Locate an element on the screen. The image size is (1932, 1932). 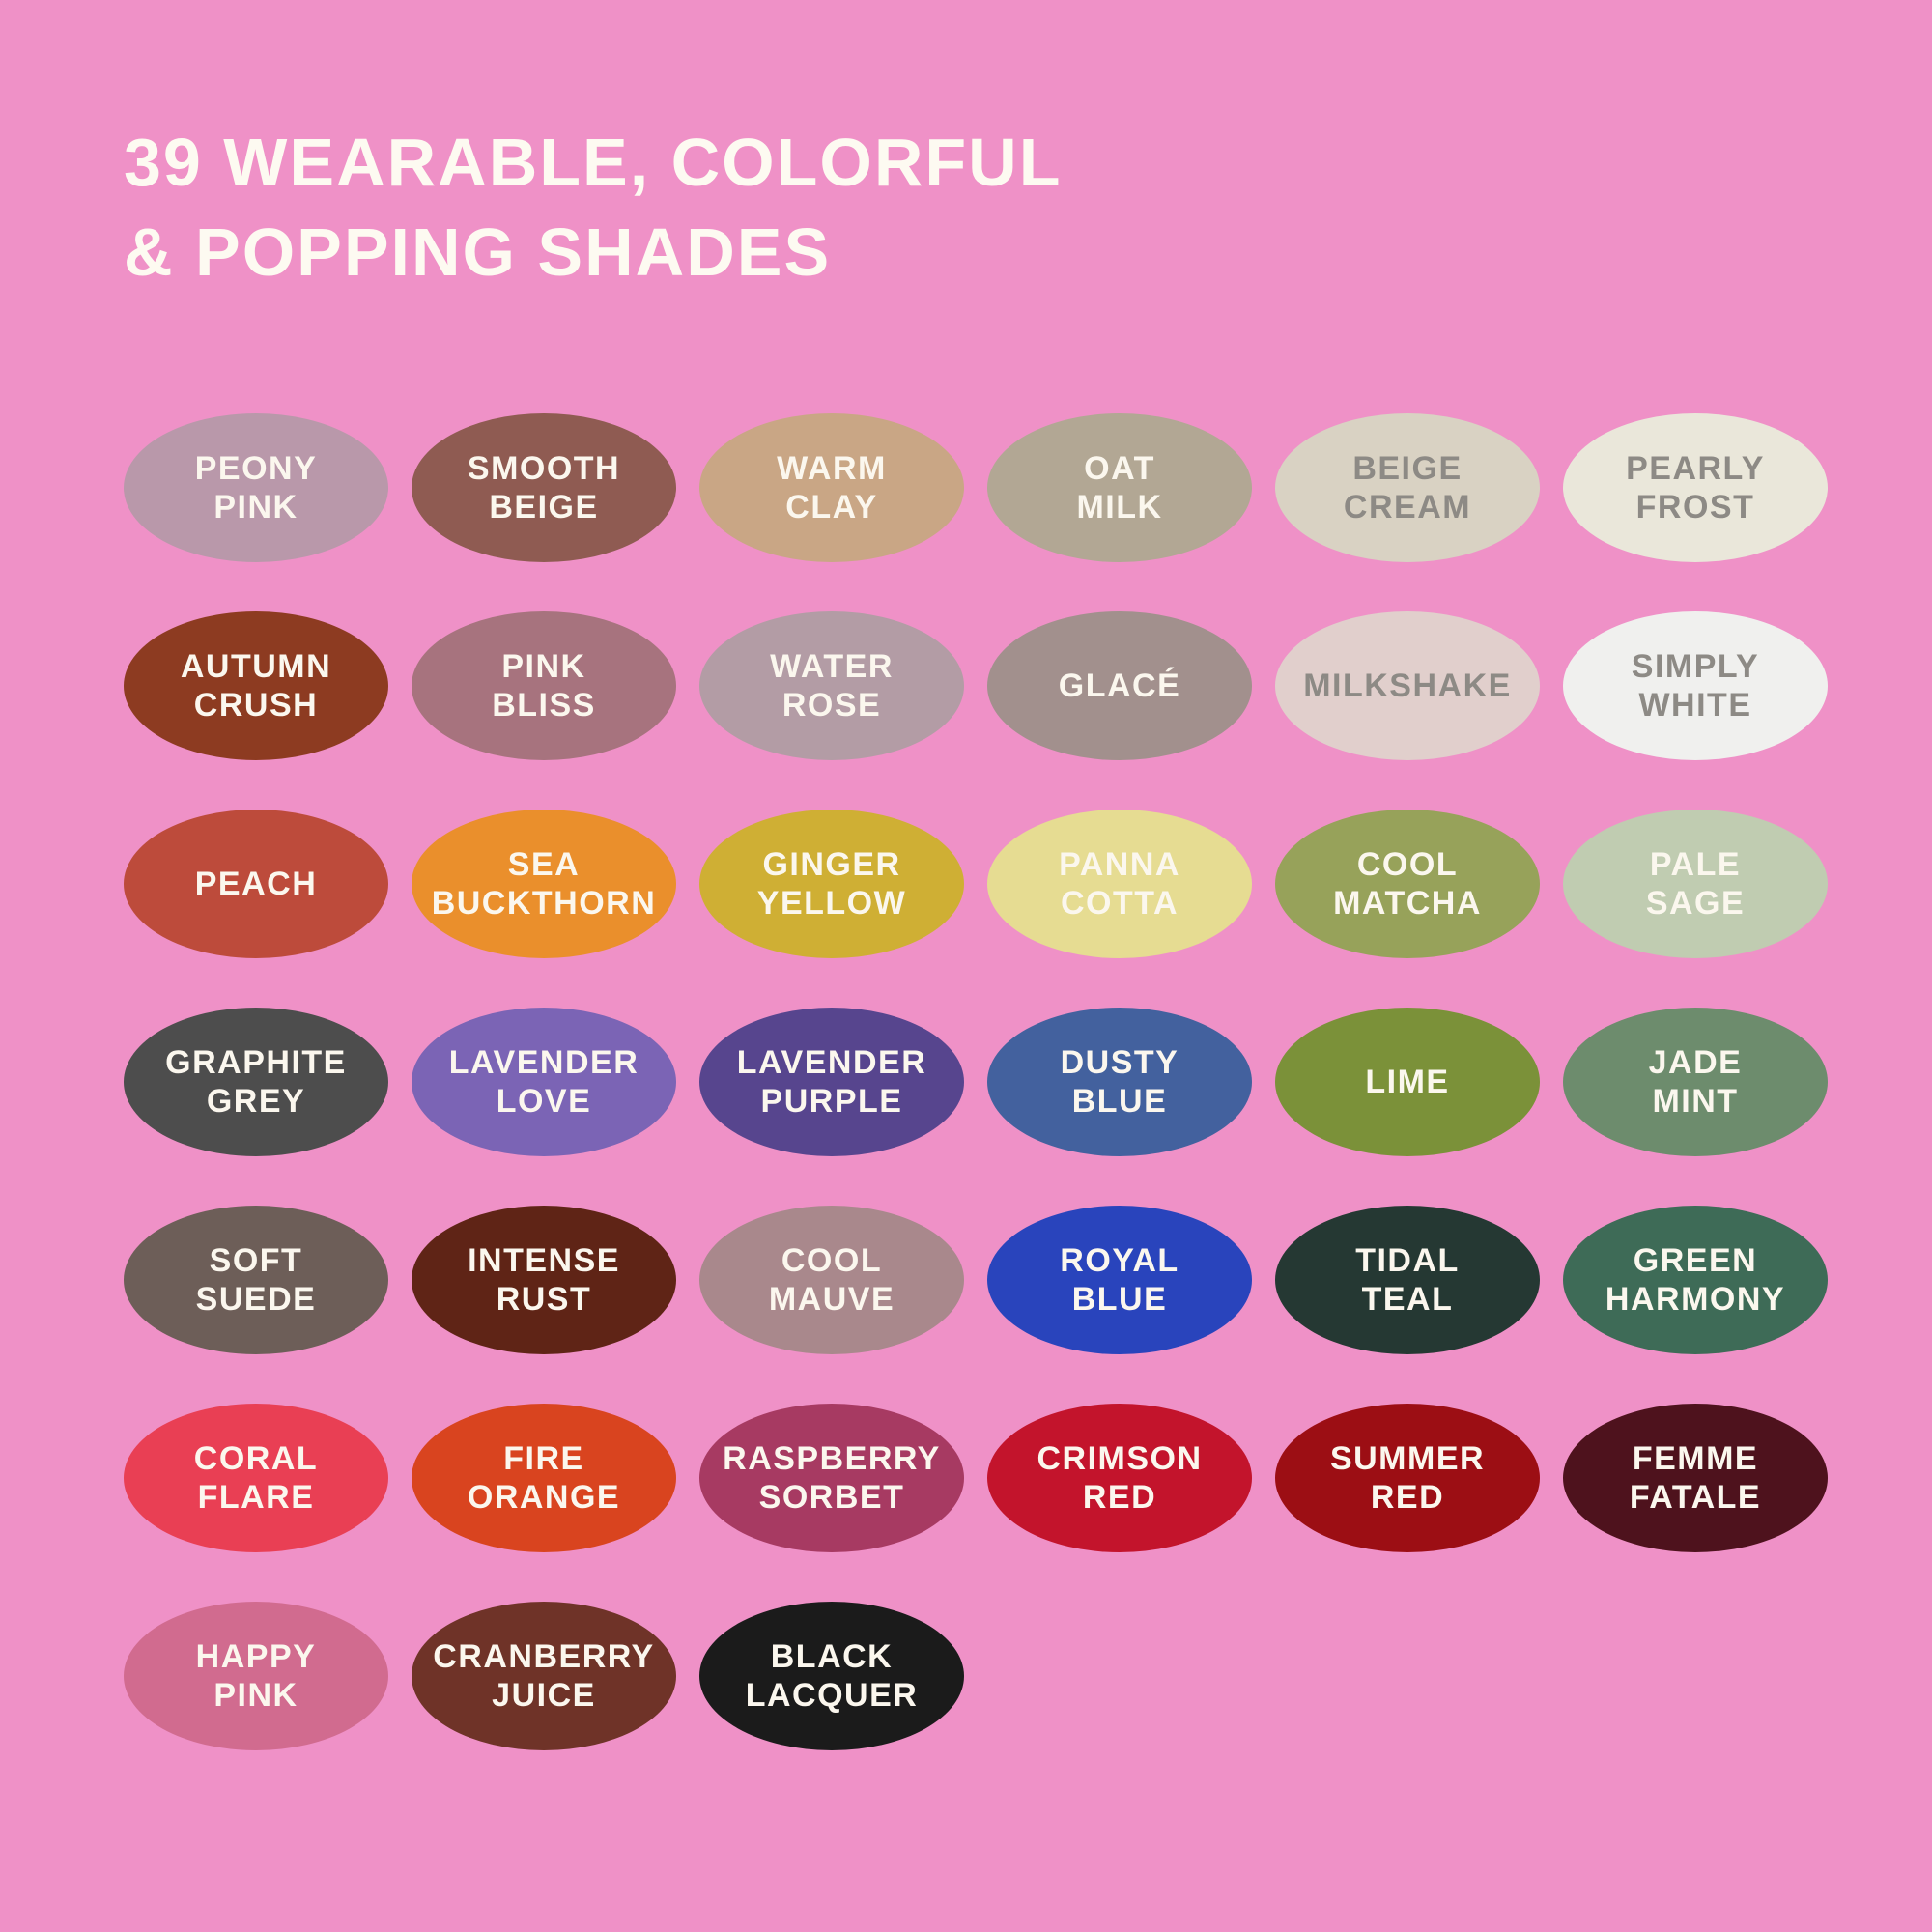
swatch-peony-pink: PEONY PINK is located at coordinates (256, 487).